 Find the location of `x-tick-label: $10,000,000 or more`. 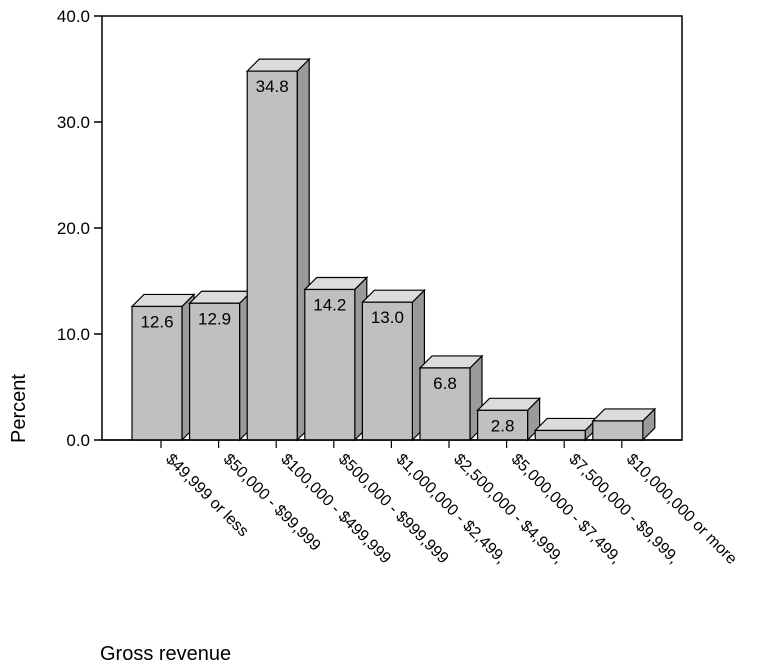

x-tick-label: $10,000,000 or more is located at coordinates (681, 509).